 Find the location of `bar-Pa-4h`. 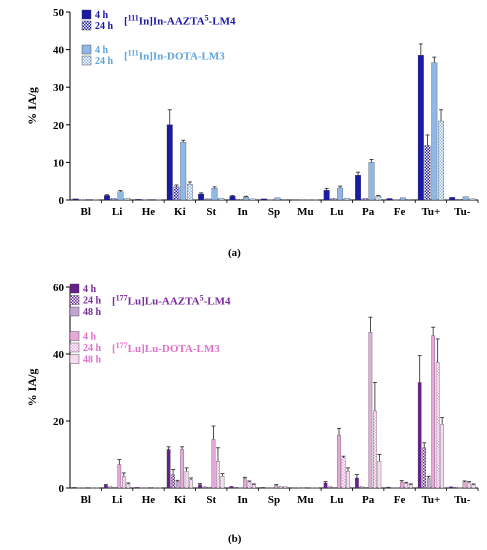

bar-Pa-4h is located at coordinates (371, 181).